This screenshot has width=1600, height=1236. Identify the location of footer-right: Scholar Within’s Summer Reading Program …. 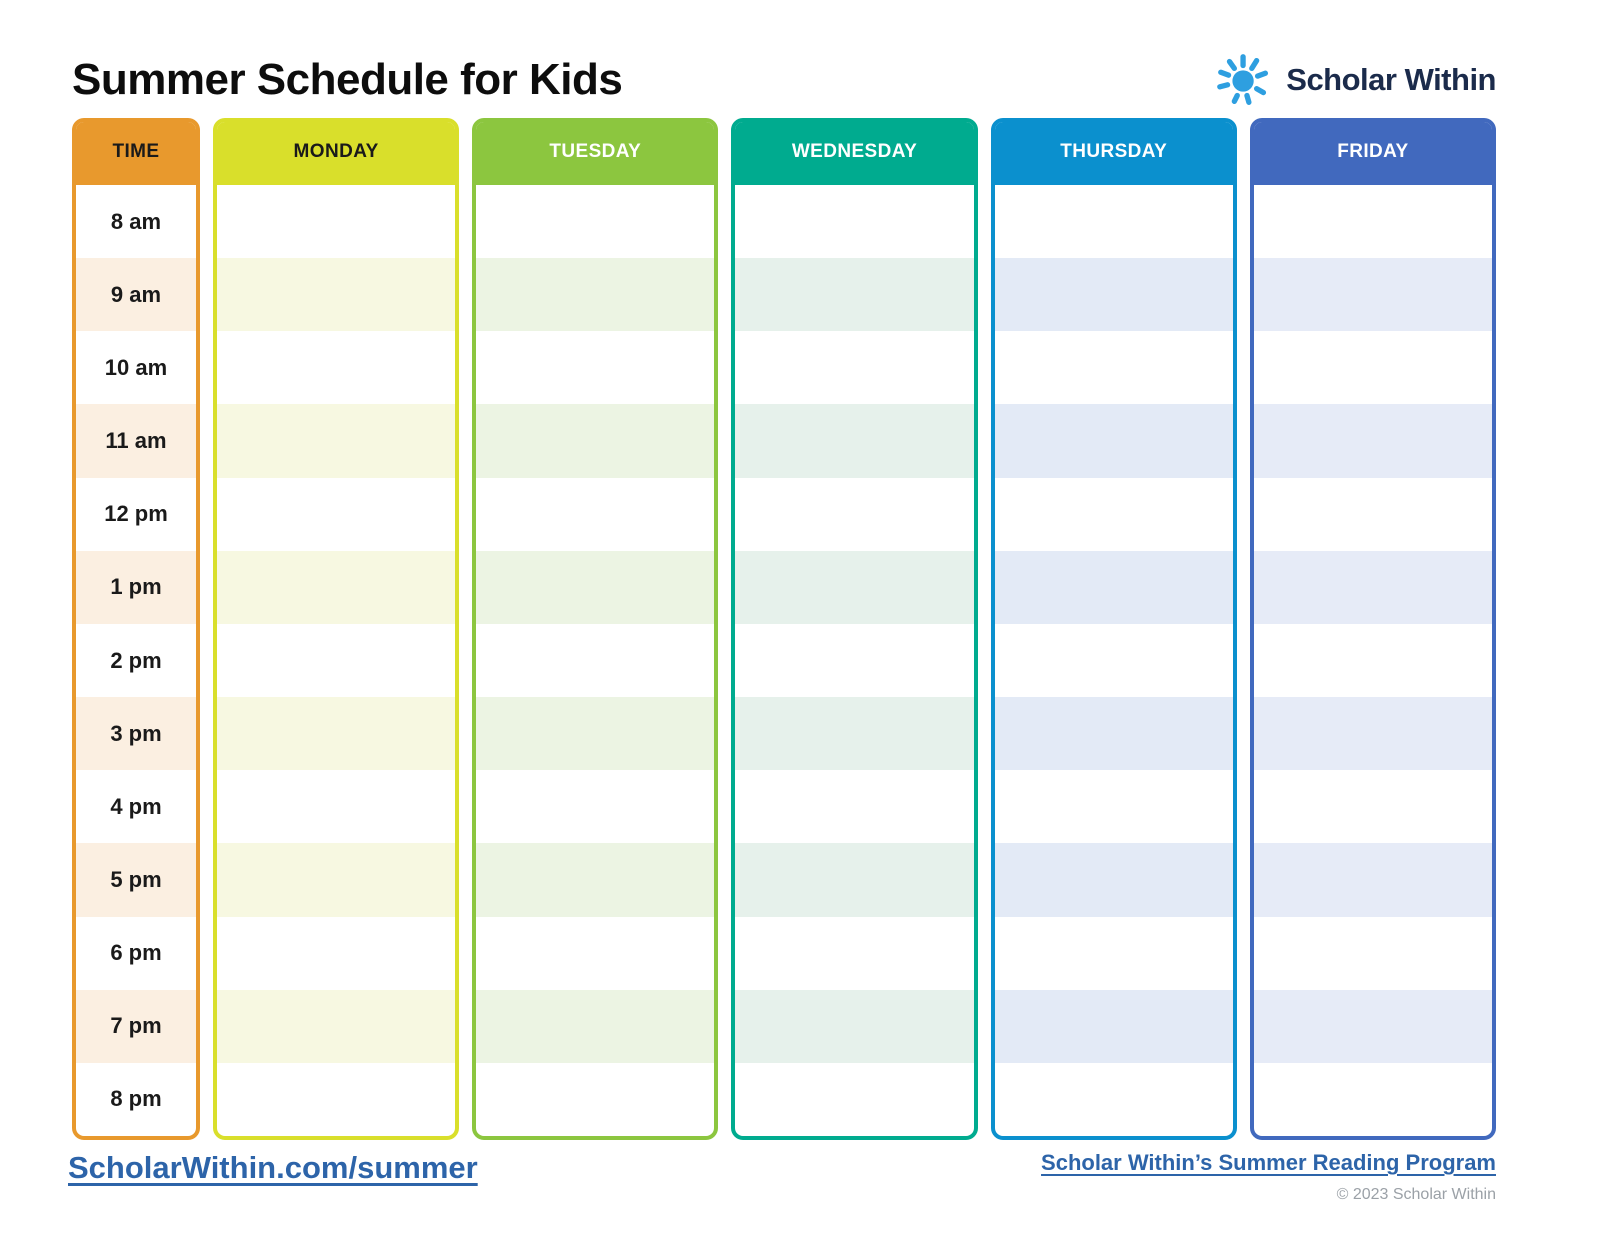
(1268, 1177).